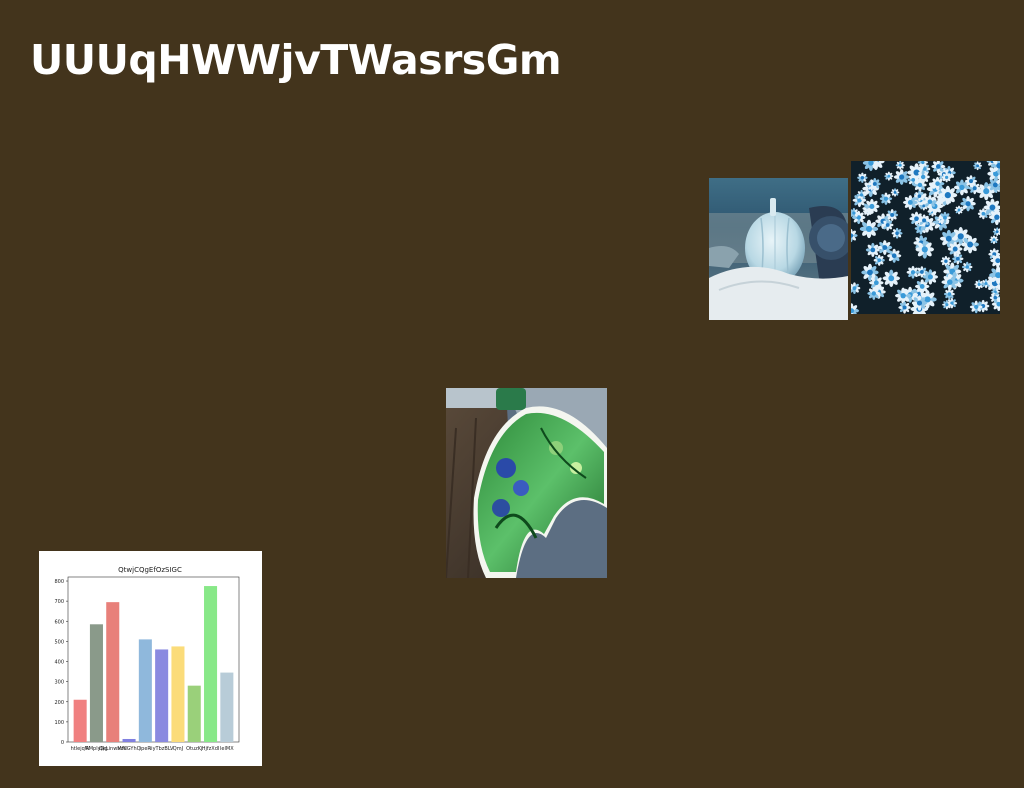 This screenshot has height=788, width=1024. Describe the element at coordinates (150, 570) in the screenshot. I see `chart-title: QtwjCQgEfOzSIGC` at that location.